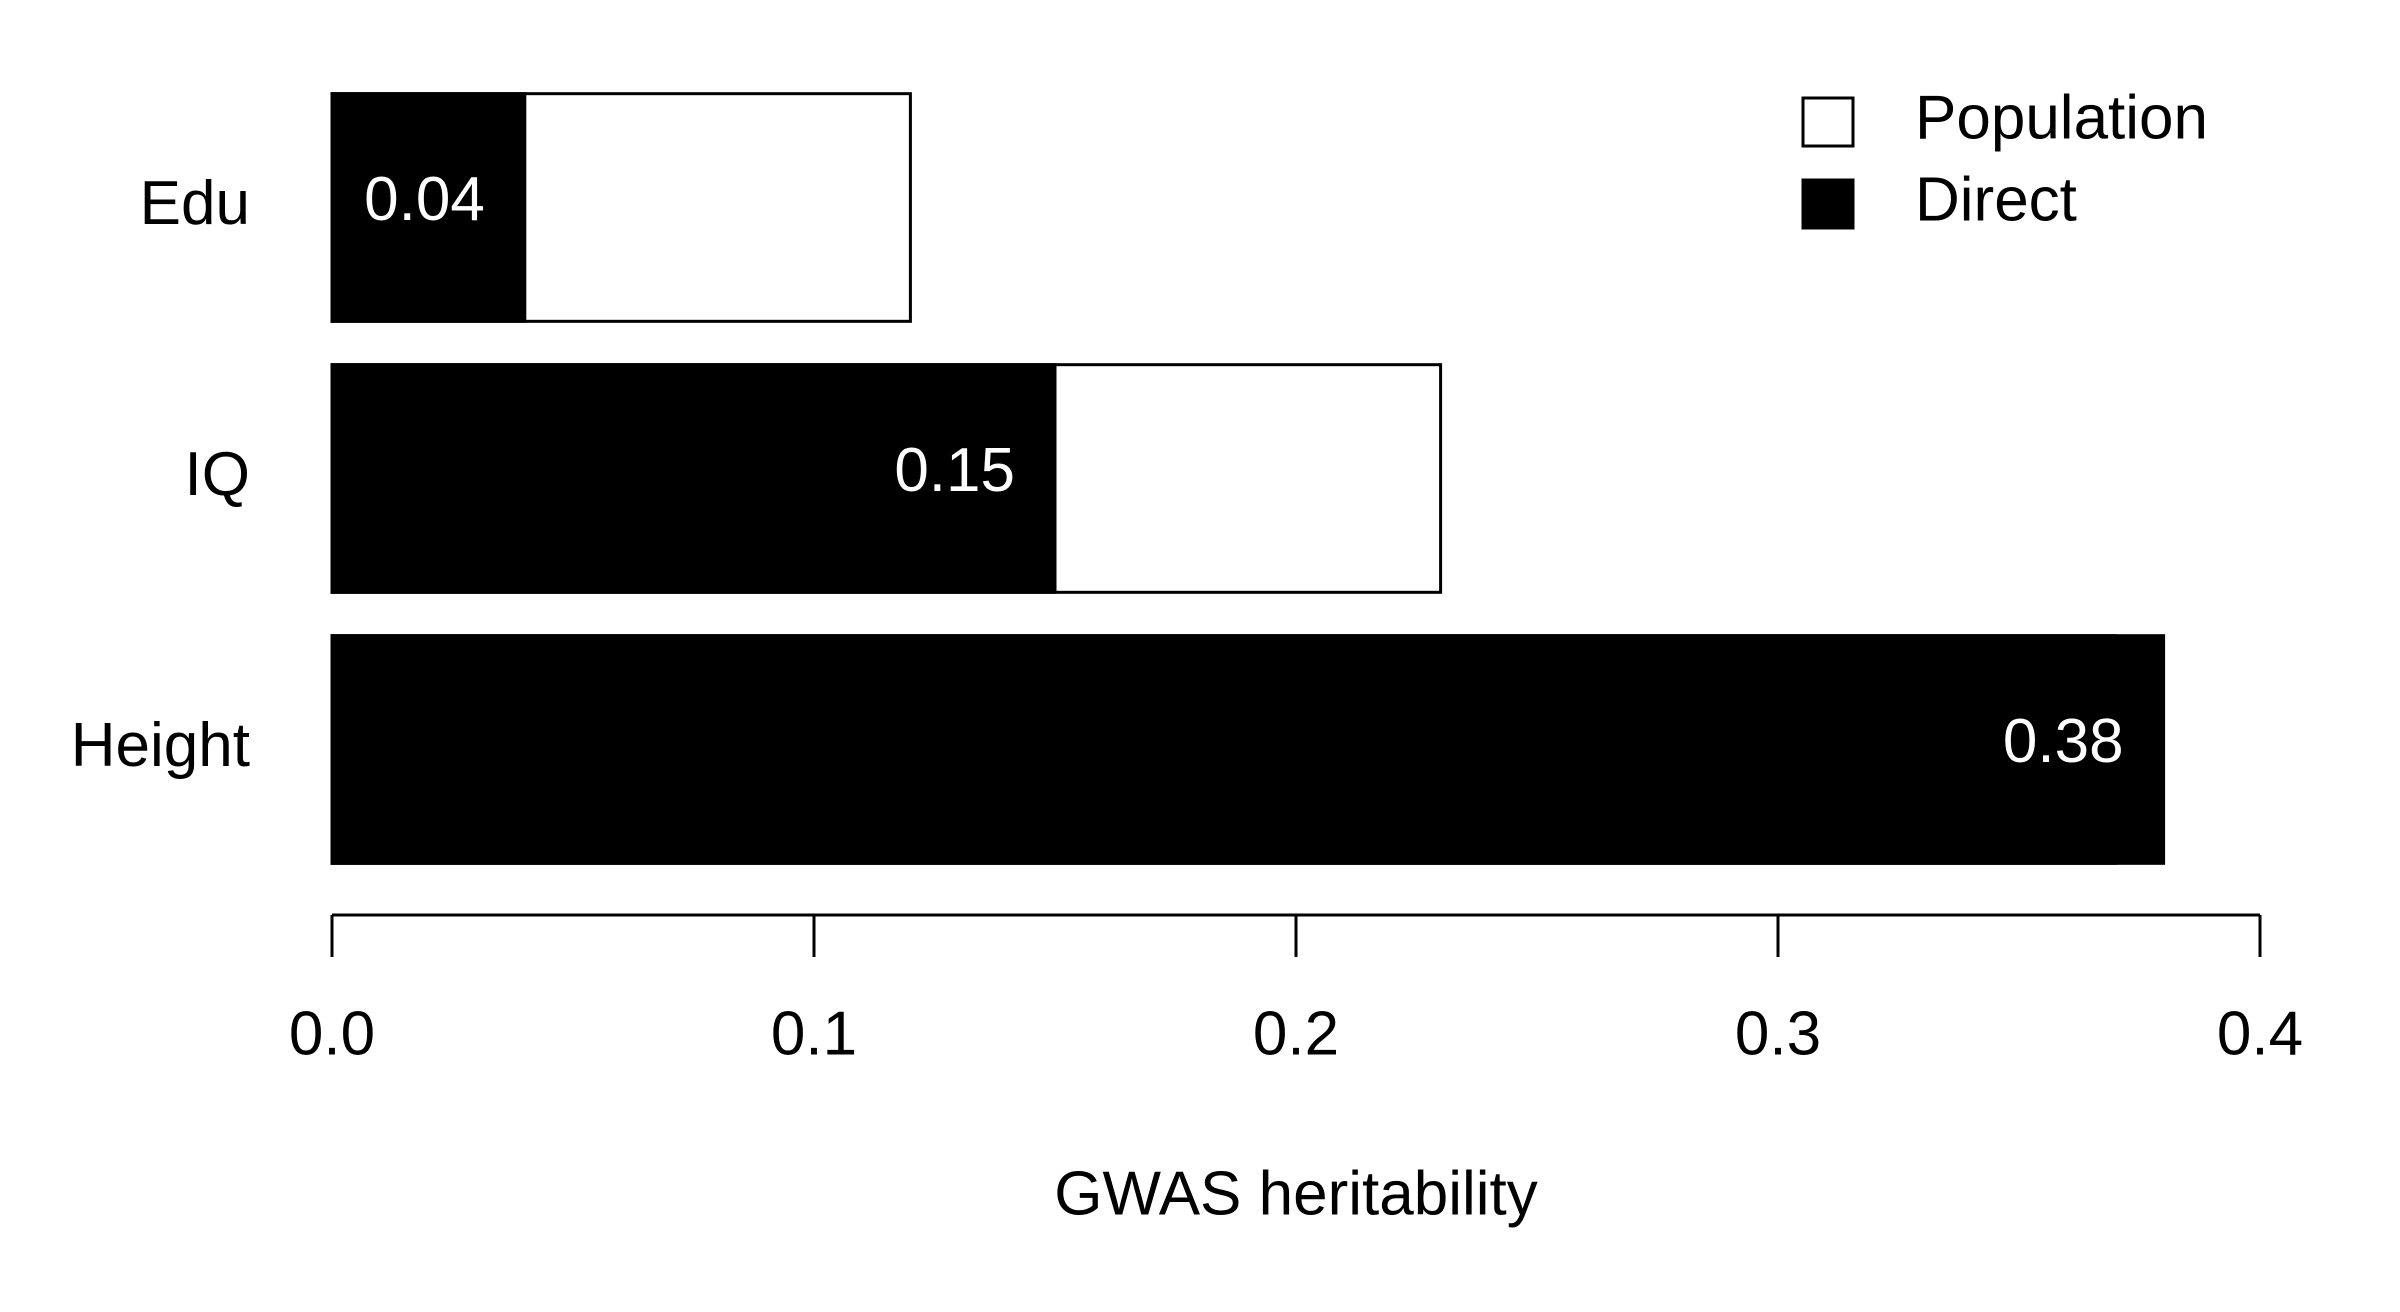  I want to click on x-tick-label: 0.2, so click(1296, 1033).